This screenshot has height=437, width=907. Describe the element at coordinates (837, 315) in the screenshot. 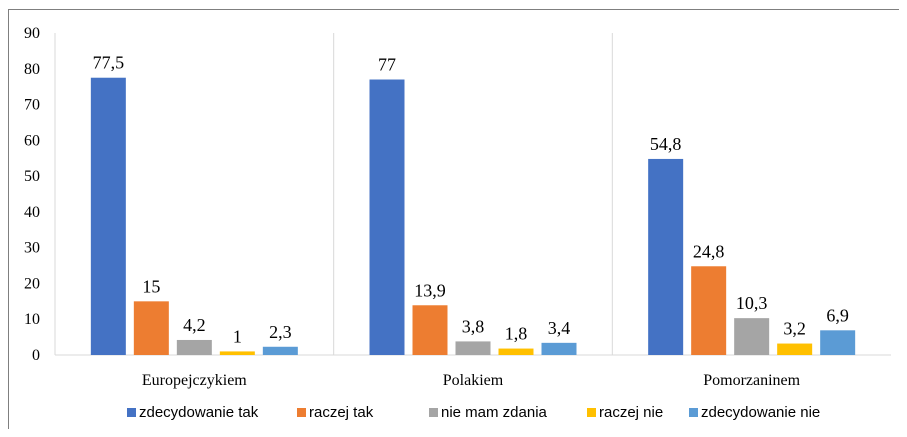

I see `data-label: 6,9` at that location.